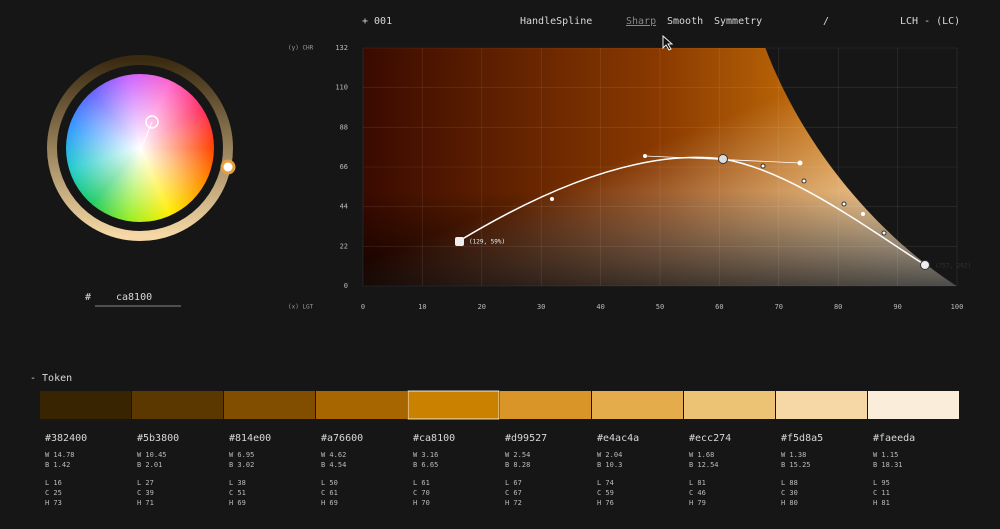  What do you see at coordinates (796, 465) in the screenshot?
I see `swatch-metric: B 15.25` at bounding box center [796, 465].